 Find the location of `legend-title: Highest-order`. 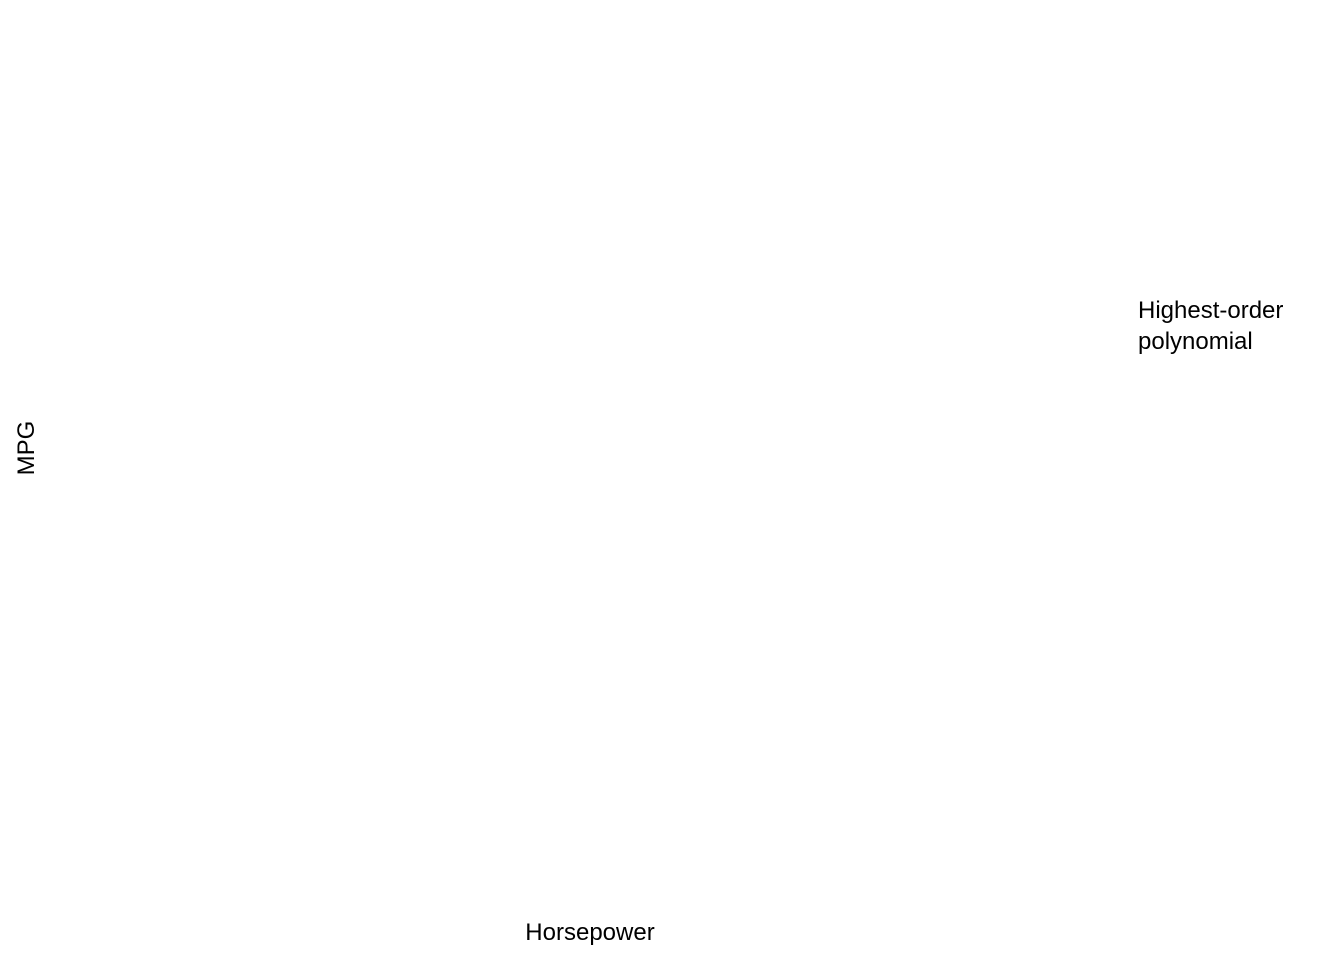

legend-title: Highest-order is located at coordinates (1210, 310).